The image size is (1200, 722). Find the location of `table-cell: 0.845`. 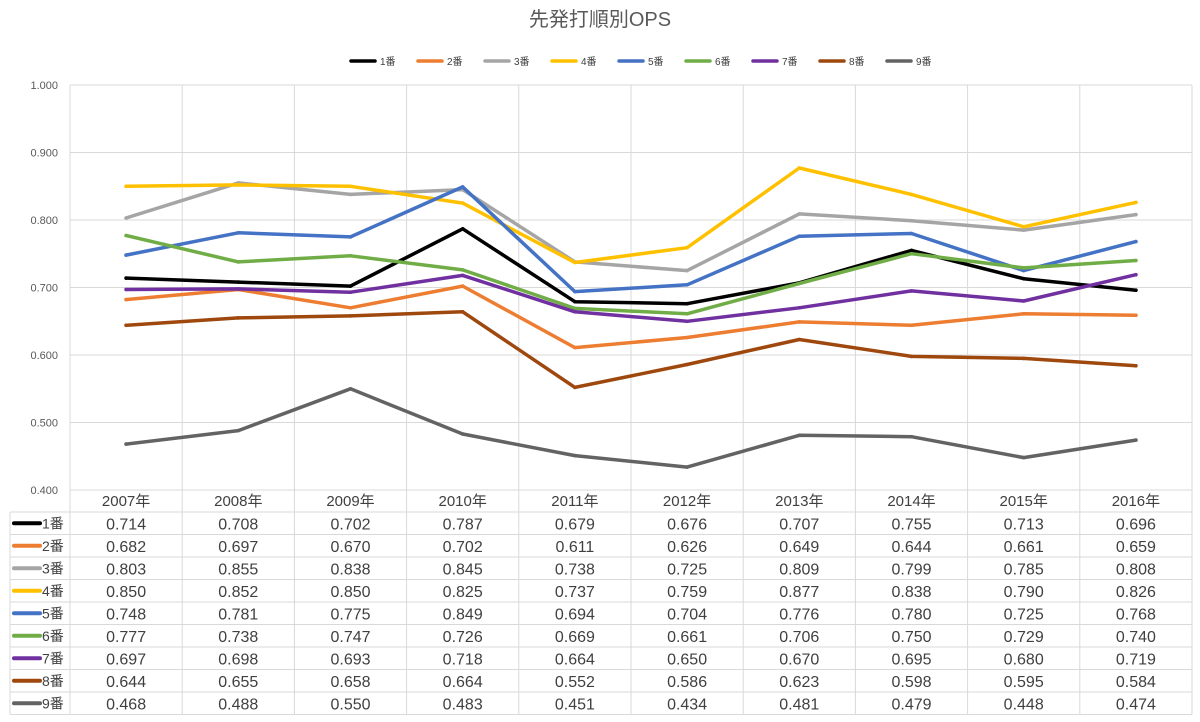

table-cell: 0.845 is located at coordinates (463, 569).